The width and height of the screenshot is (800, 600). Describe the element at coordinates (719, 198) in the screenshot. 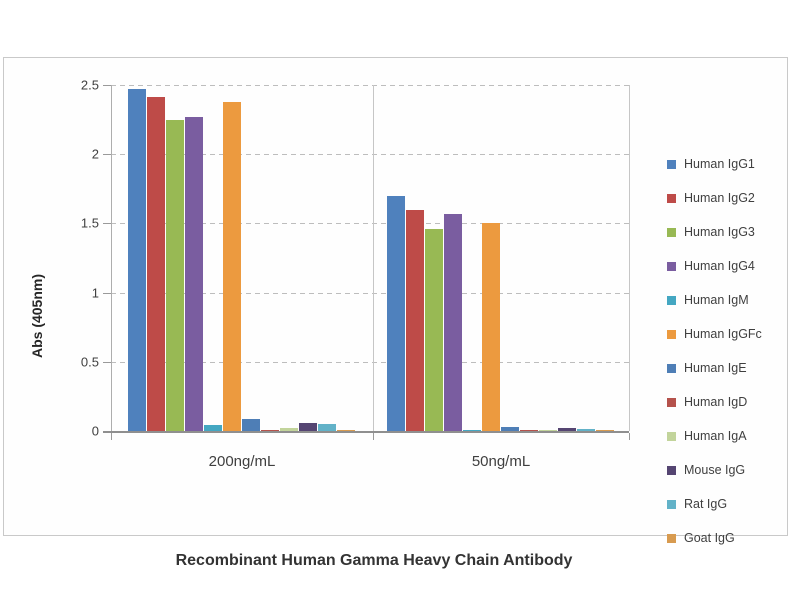

I see `legend-label: Human IgG2` at that location.